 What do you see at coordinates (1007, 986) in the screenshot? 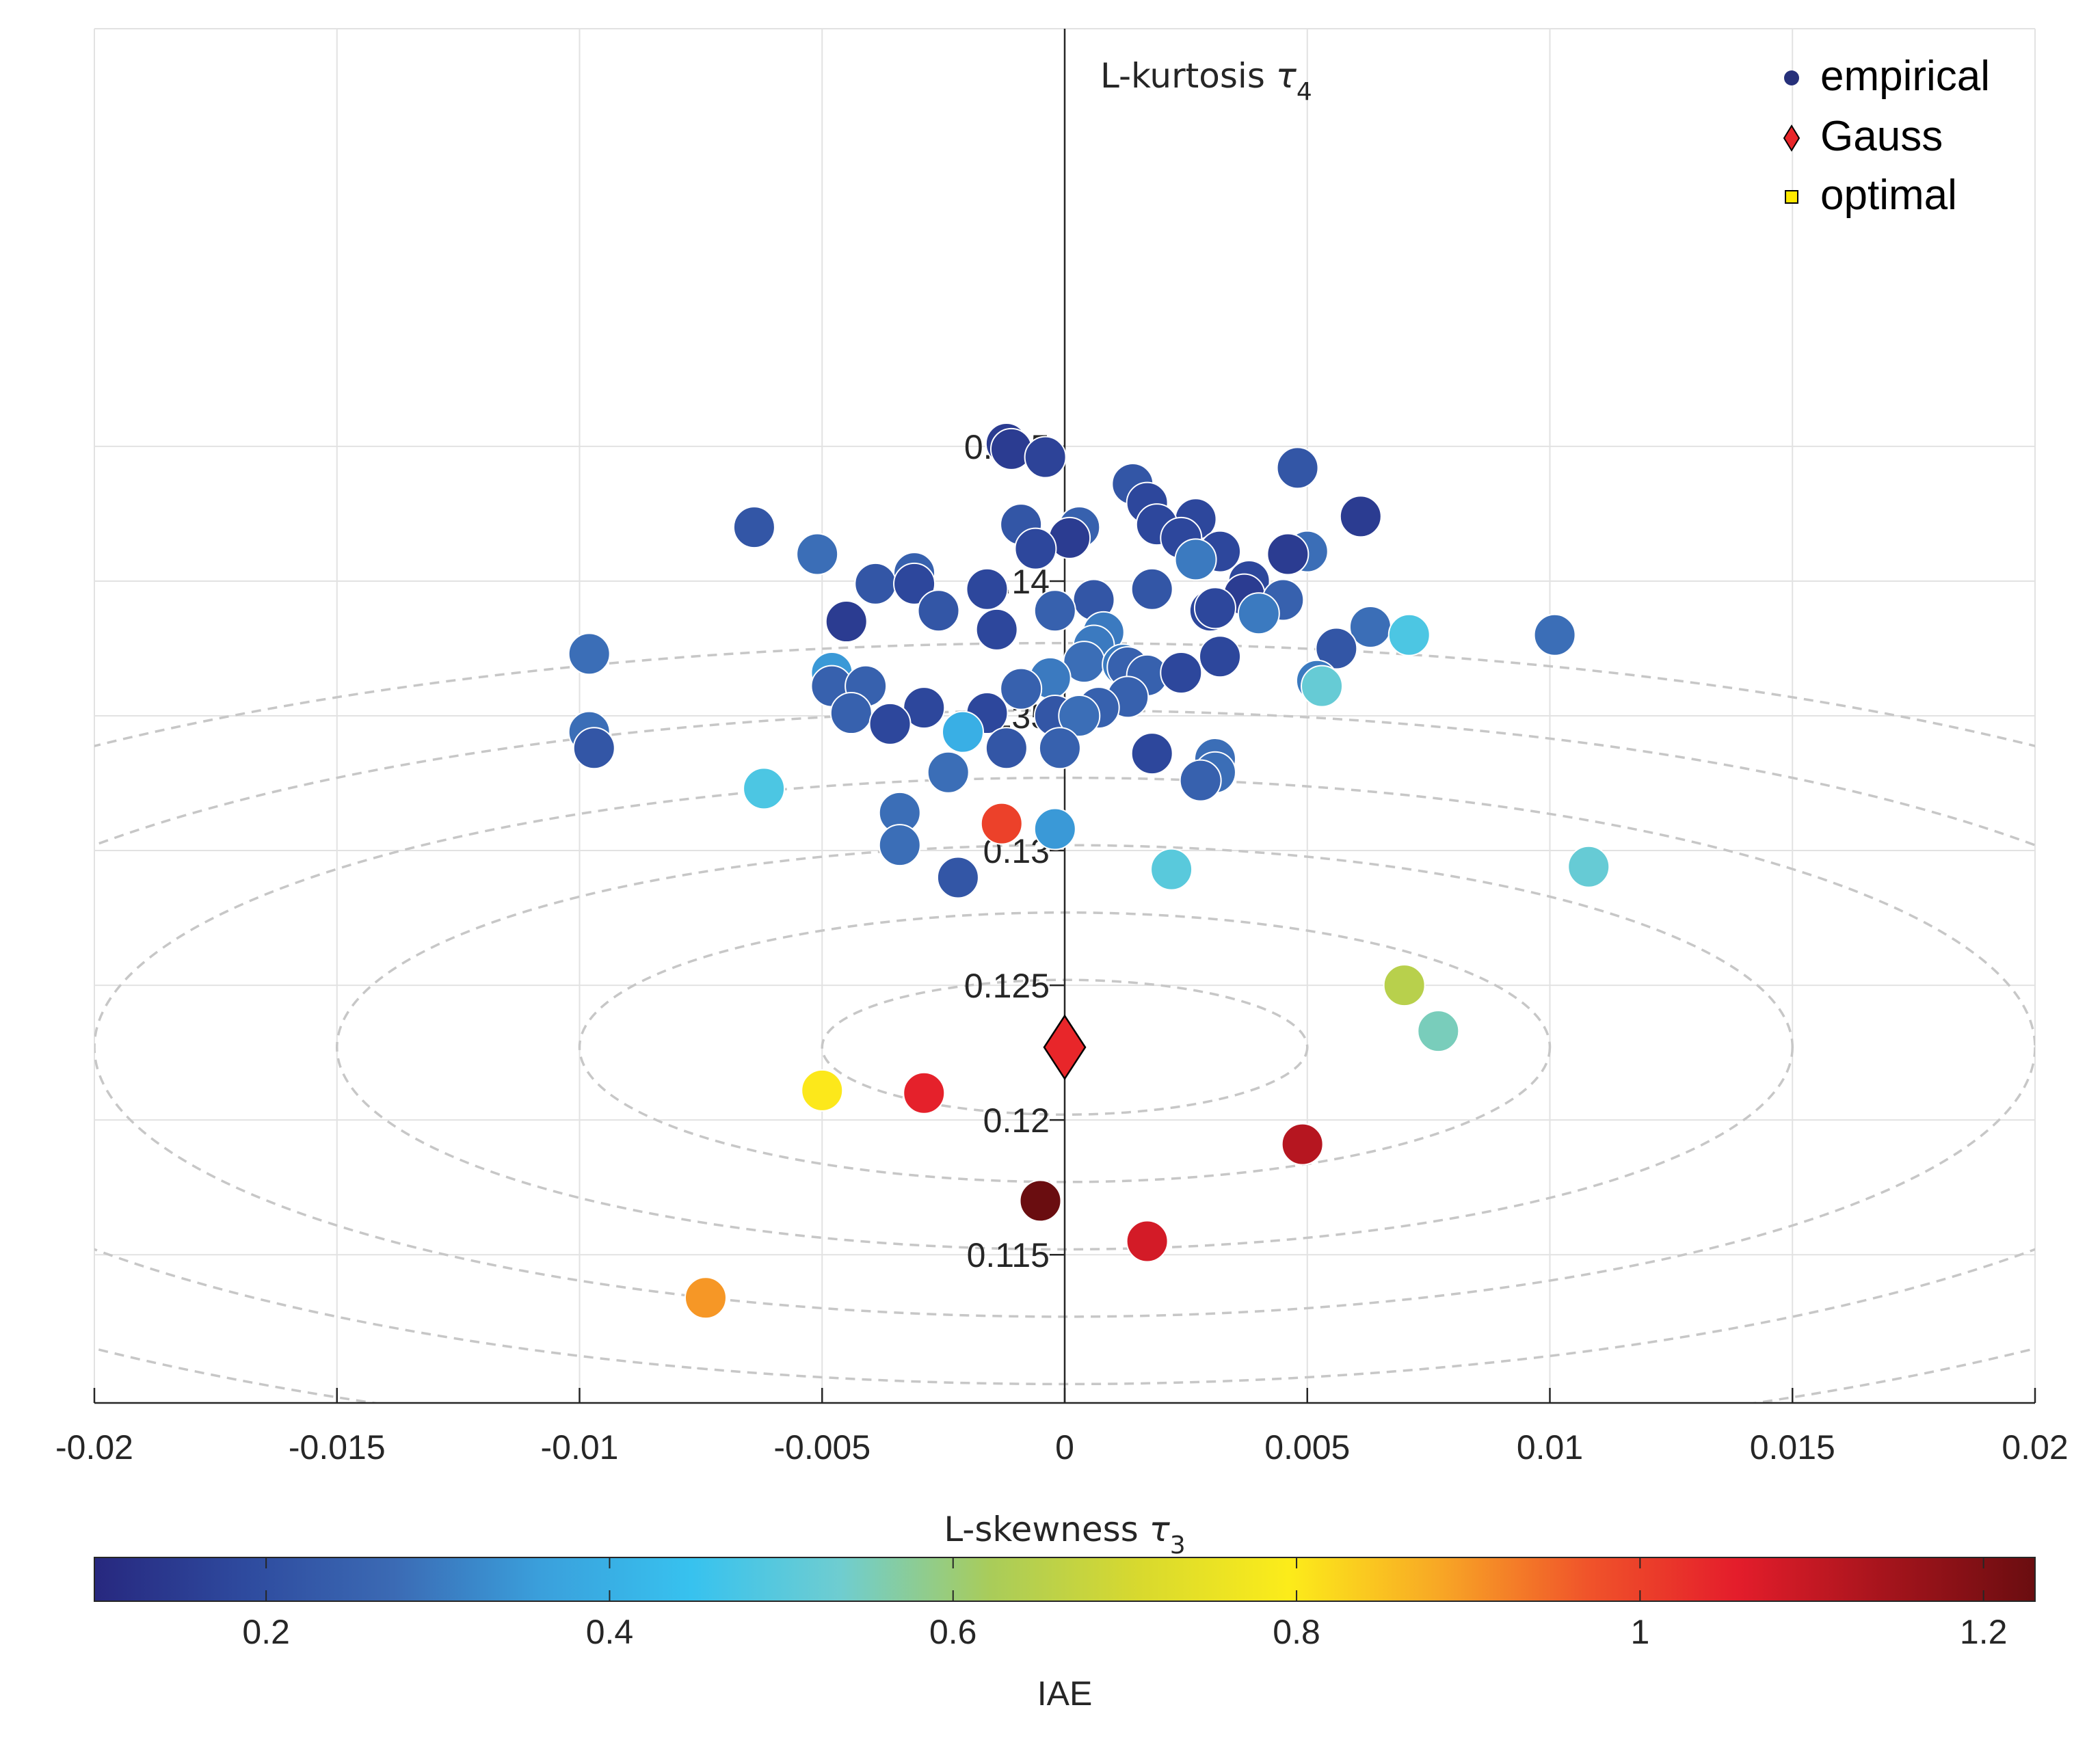
I see `y-tick-label: 0.125` at bounding box center [1007, 986].